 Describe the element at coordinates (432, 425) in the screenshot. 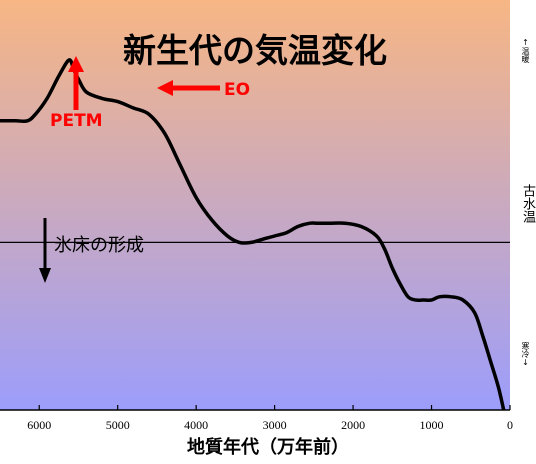

I see `x-tick-label: 1000` at that location.